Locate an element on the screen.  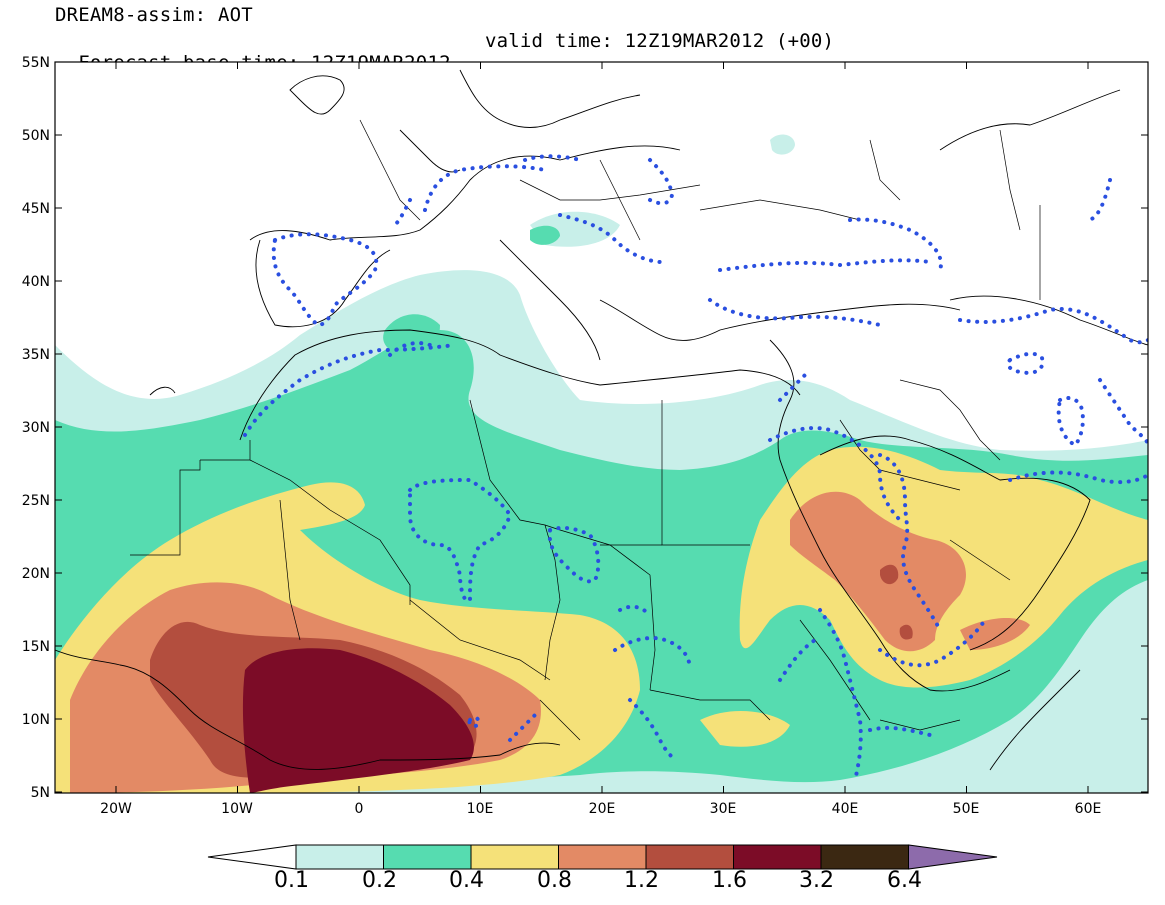
colorbar-swatch-0.4-0.8 is located at coordinates (514, 857).